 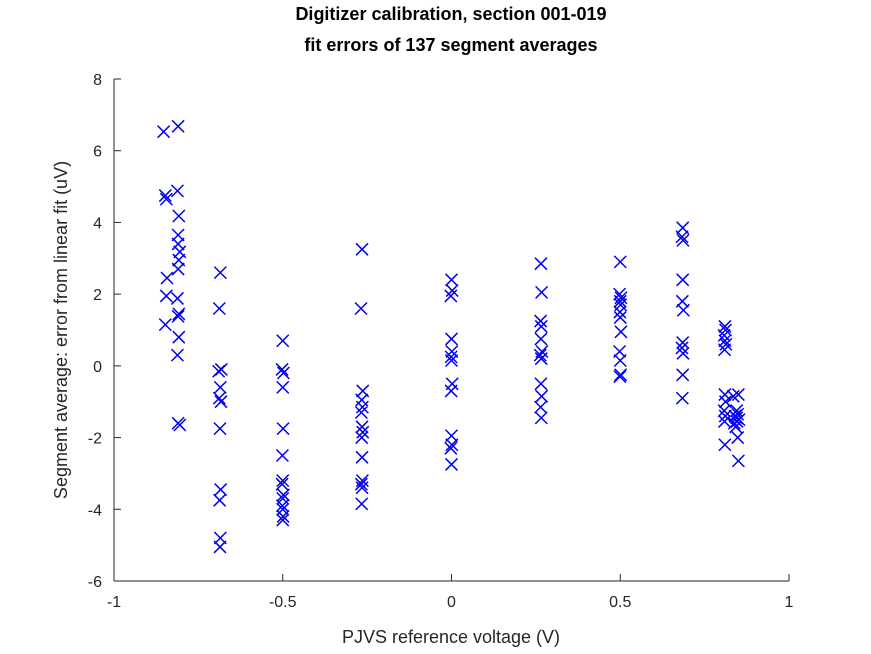 I want to click on x-tick-label: -0.5, so click(x=283, y=602).